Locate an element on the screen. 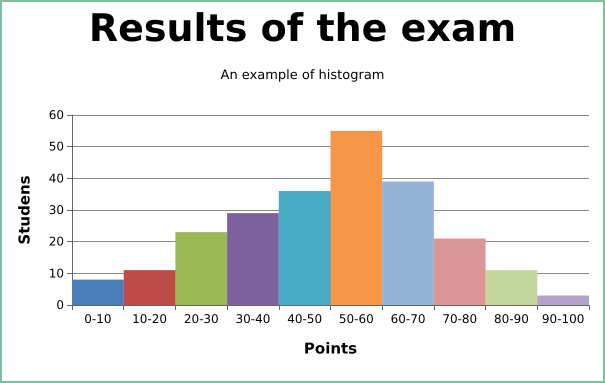  chart-title: Results of the exam is located at coordinates (302, 28).